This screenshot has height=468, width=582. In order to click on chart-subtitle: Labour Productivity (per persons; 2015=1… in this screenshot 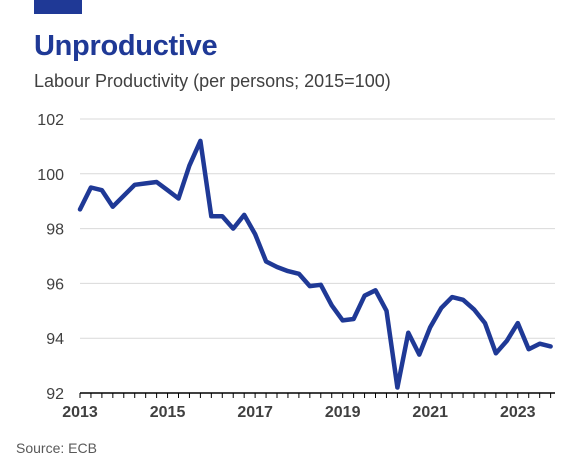, I will do `click(212, 81)`.